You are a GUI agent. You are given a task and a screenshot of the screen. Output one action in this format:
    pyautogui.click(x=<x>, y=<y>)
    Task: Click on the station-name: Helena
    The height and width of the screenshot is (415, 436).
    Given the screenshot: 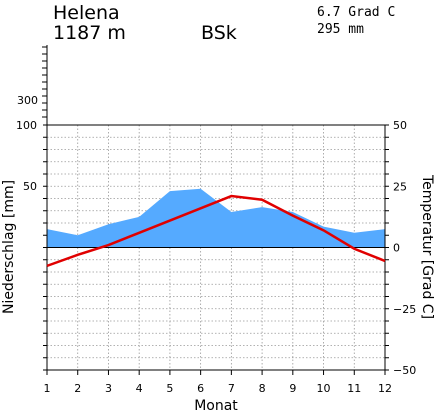 What is the action you would take?
    pyautogui.click(x=86, y=13)
    